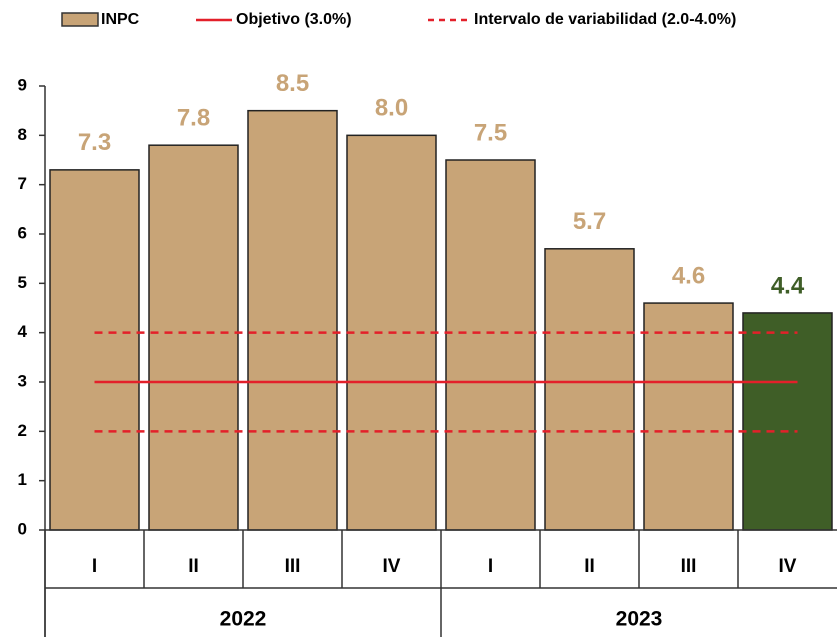 This screenshot has width=837, height=637. I want to click on value-label: 4.6, so click(688, 275).